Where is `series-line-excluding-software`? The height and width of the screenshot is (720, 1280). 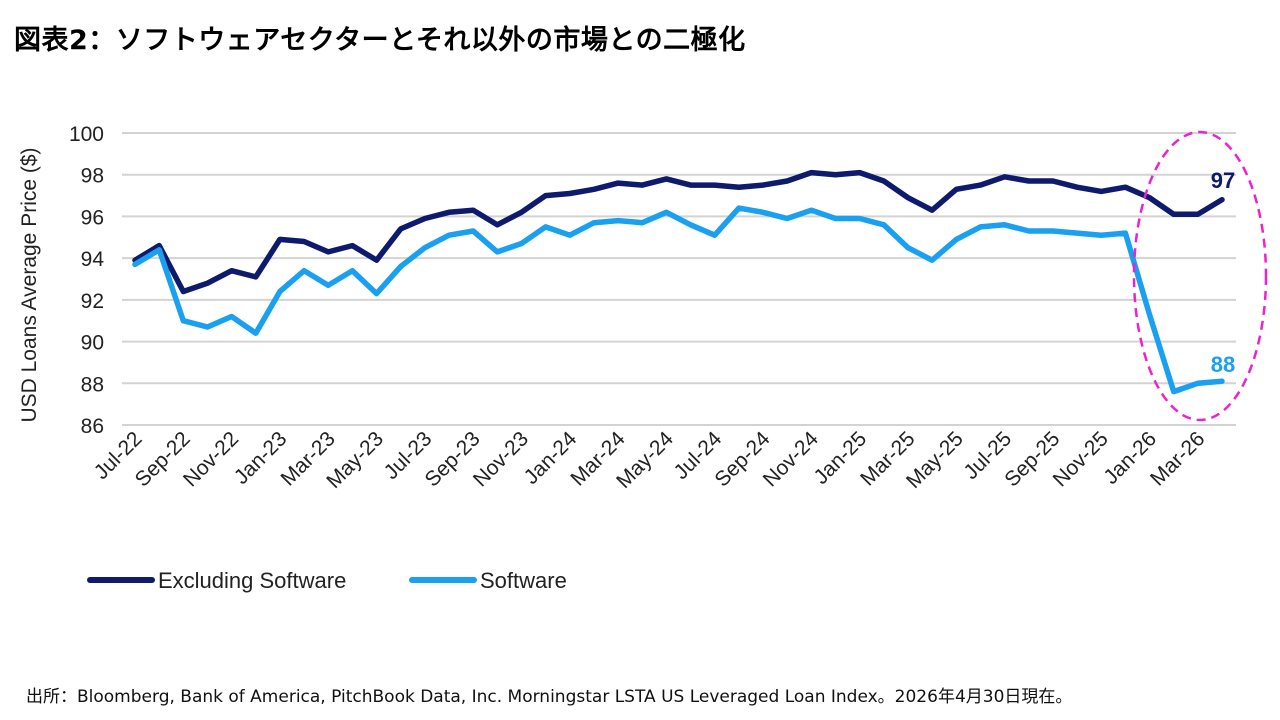 series-line-excluding-software is located at coordinates (678, 232).